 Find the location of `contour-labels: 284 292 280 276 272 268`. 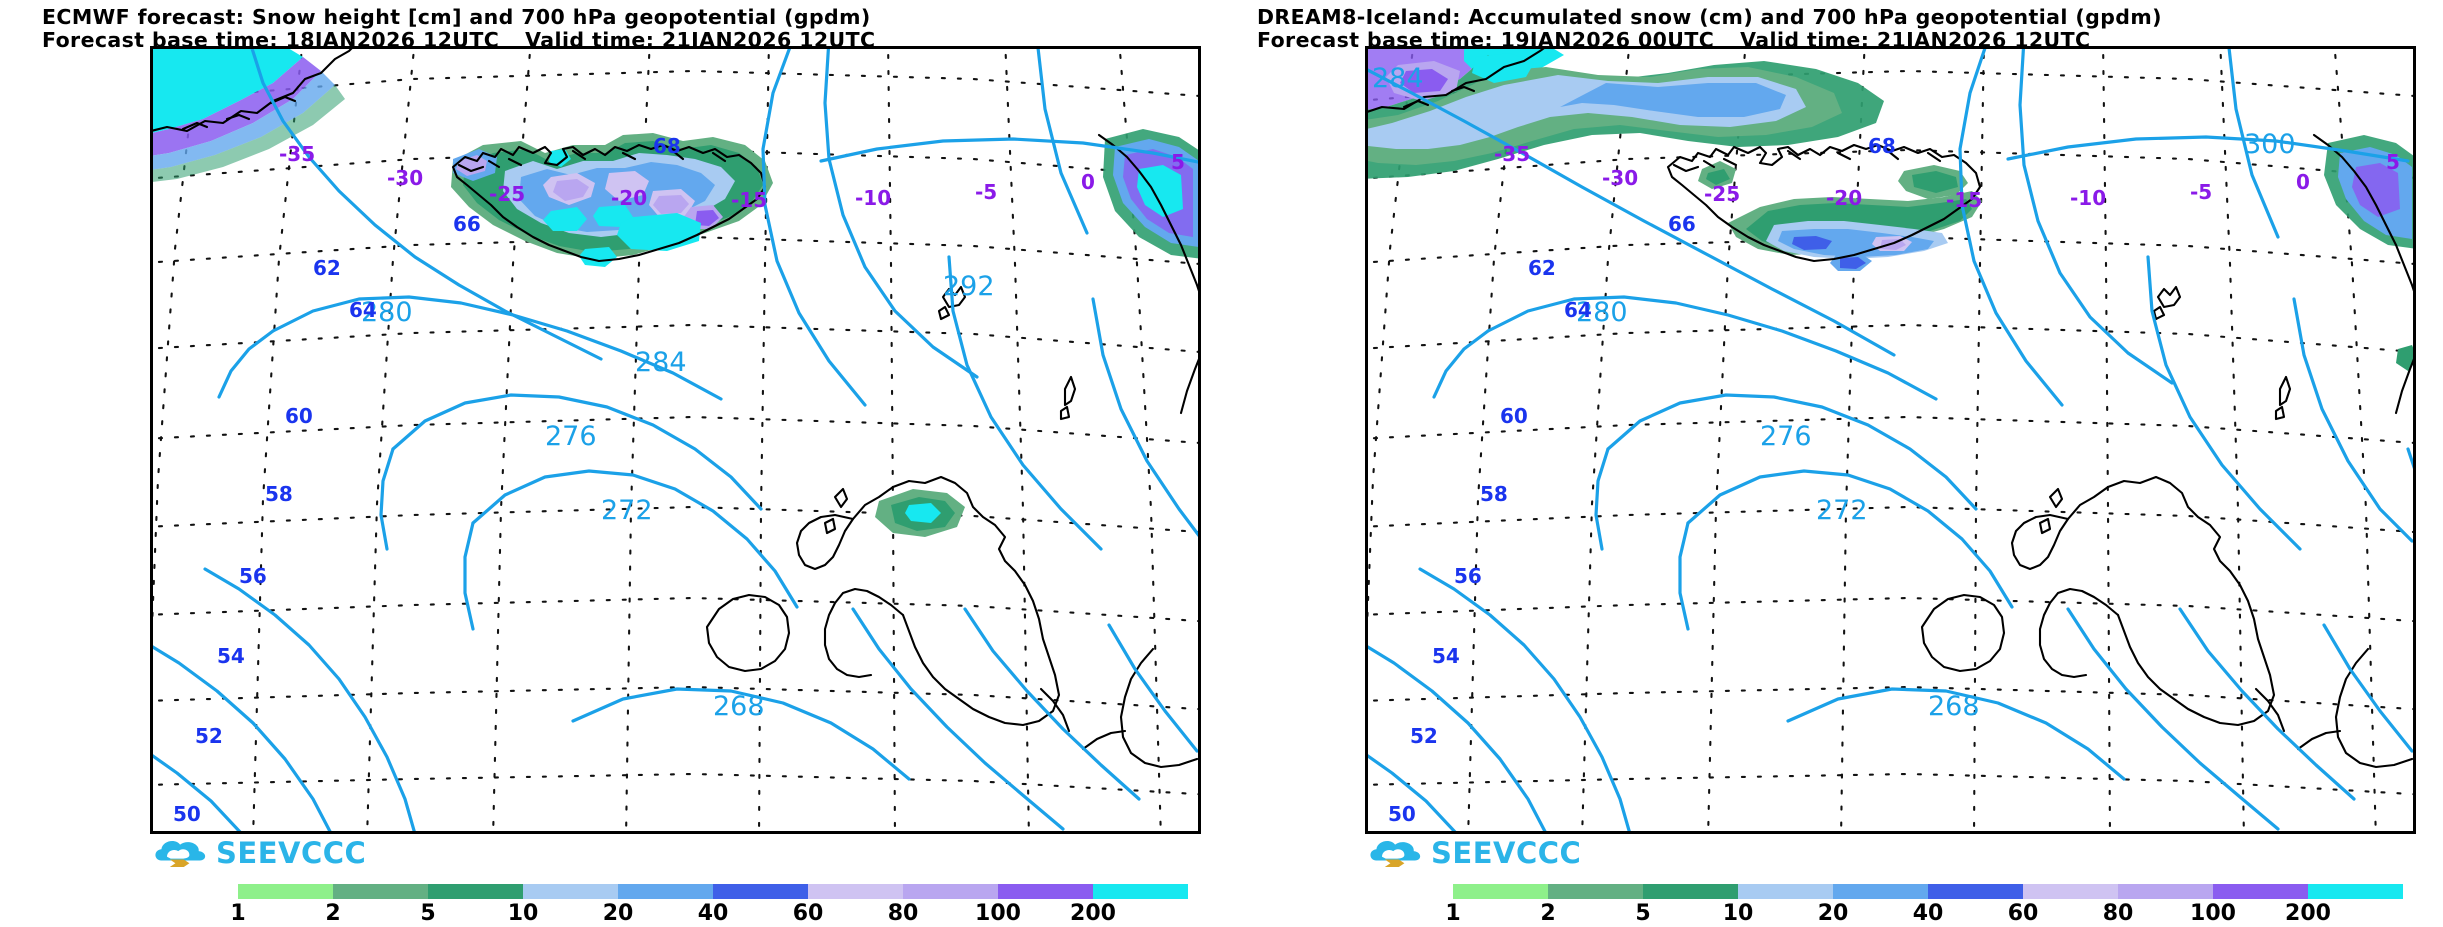

contour-labels: 284 292 280 276 272 268 is located at coordinates (678, 496).